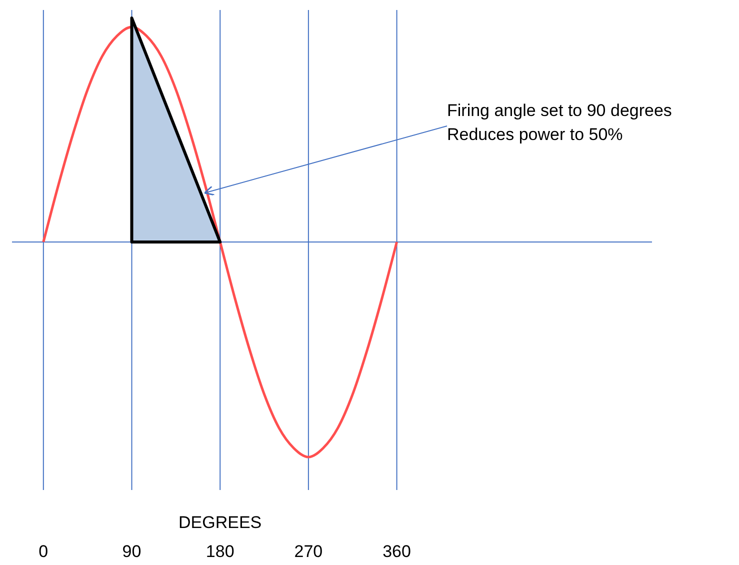  I want to click on annotation: Firing angle set to 90 degrees Reduces power to 50%, so click(559, 122).